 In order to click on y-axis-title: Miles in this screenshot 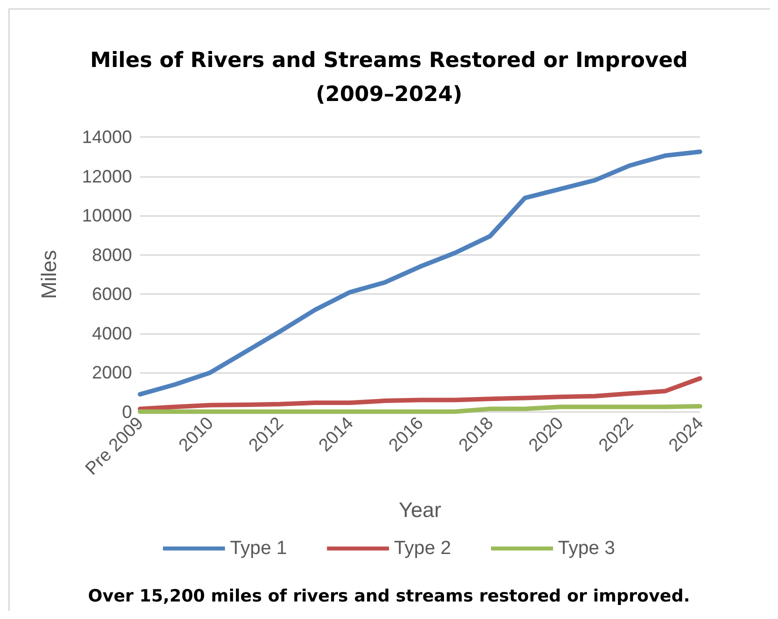, I will do `click(49, 275)`.